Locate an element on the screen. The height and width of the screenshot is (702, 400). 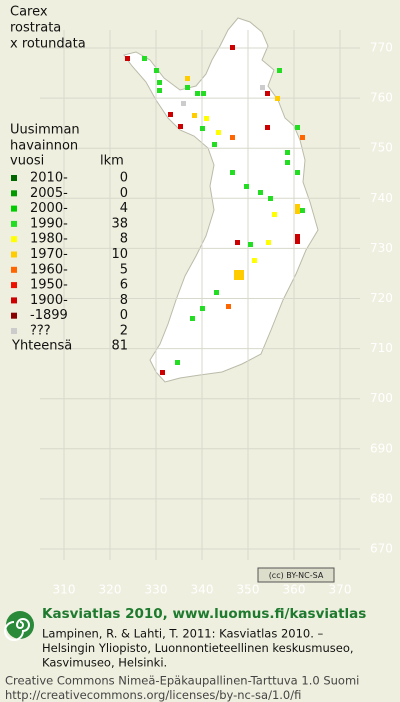
x-grid-label: 320 is located at coordinates (110, 590).